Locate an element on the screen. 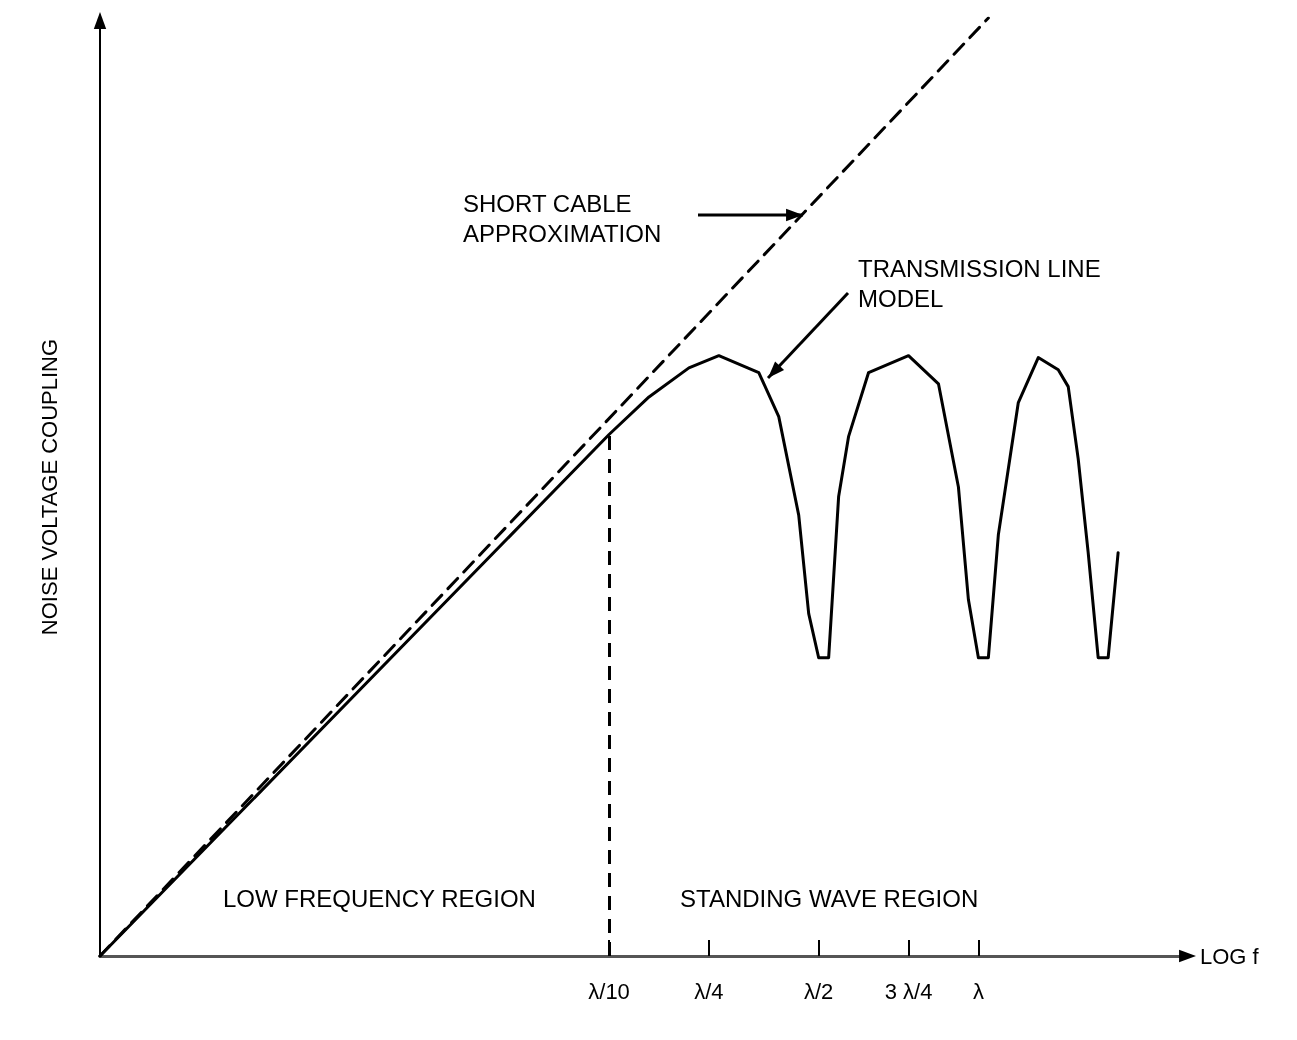  x-tick-label: λ/4 is located at coordinates (709, 991).